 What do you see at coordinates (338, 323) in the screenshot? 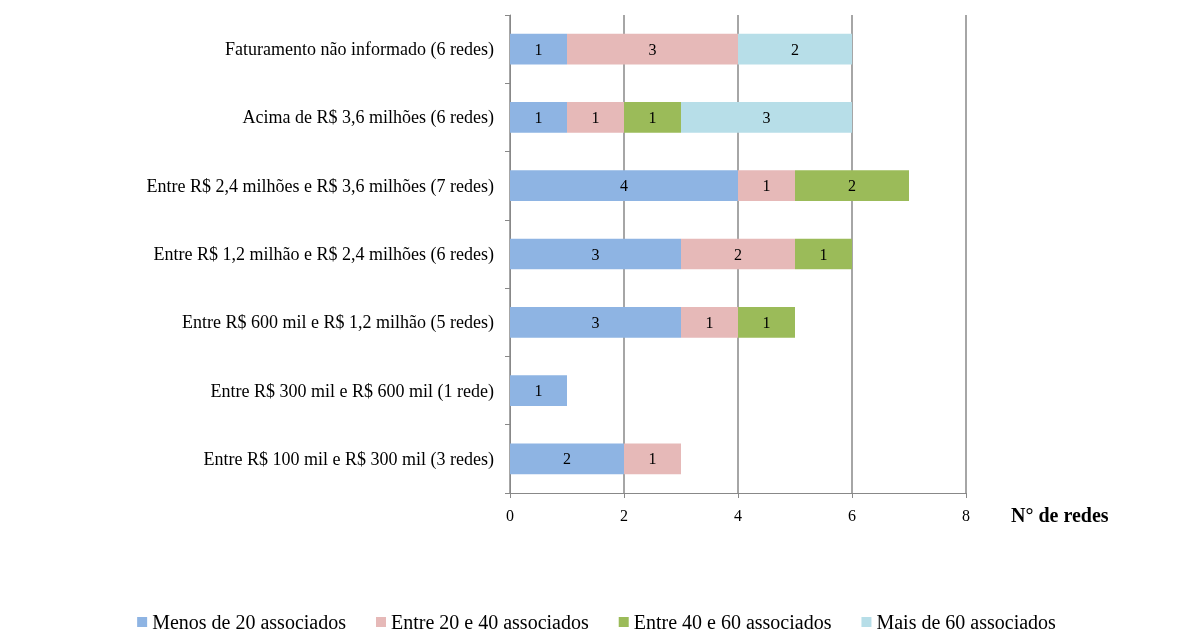
I see `y-tick-label: Entre R$ 600 mil e R$ 1,2 milhão (5 redes)` at bounding box center [338, 323].